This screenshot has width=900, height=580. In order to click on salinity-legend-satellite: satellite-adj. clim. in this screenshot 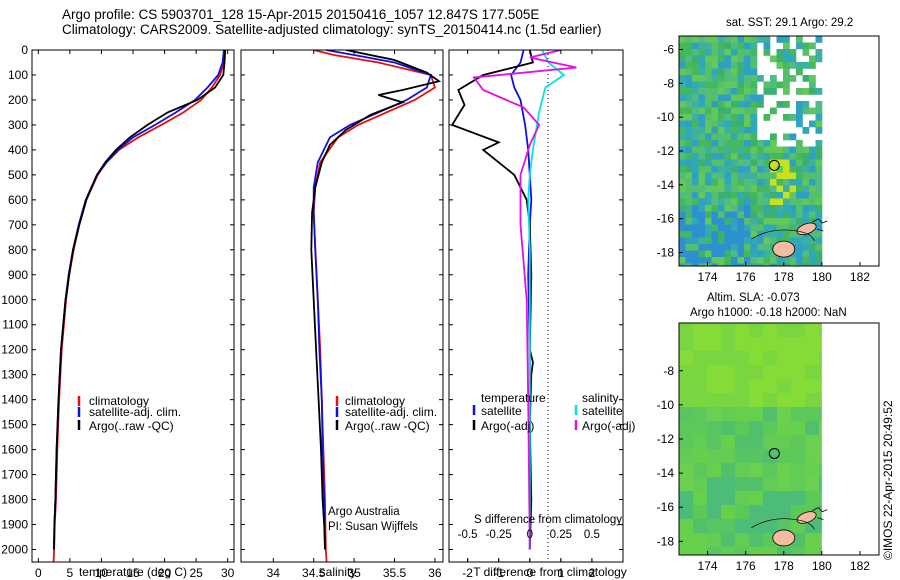, I will do `click(391, 412)`.